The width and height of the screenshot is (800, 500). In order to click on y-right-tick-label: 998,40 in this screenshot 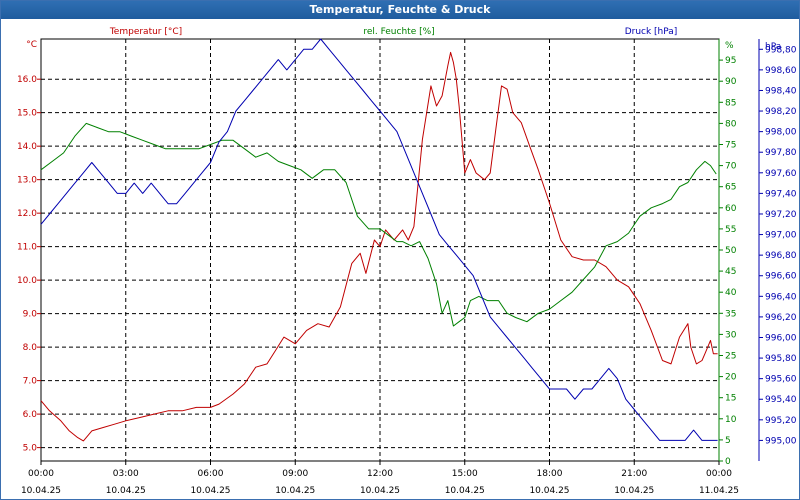, I will do `click(781, 91)`.